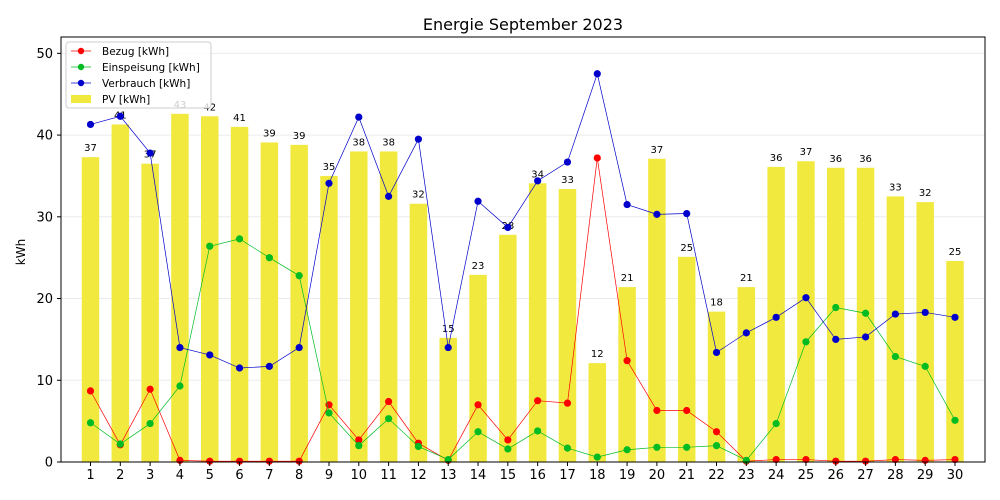 This screenshot has height=500, width=1000. What do you see at coordinates (90, 475) in the screenshot?
I see `x-tick-label: 1` at bounding box center [90, 475].